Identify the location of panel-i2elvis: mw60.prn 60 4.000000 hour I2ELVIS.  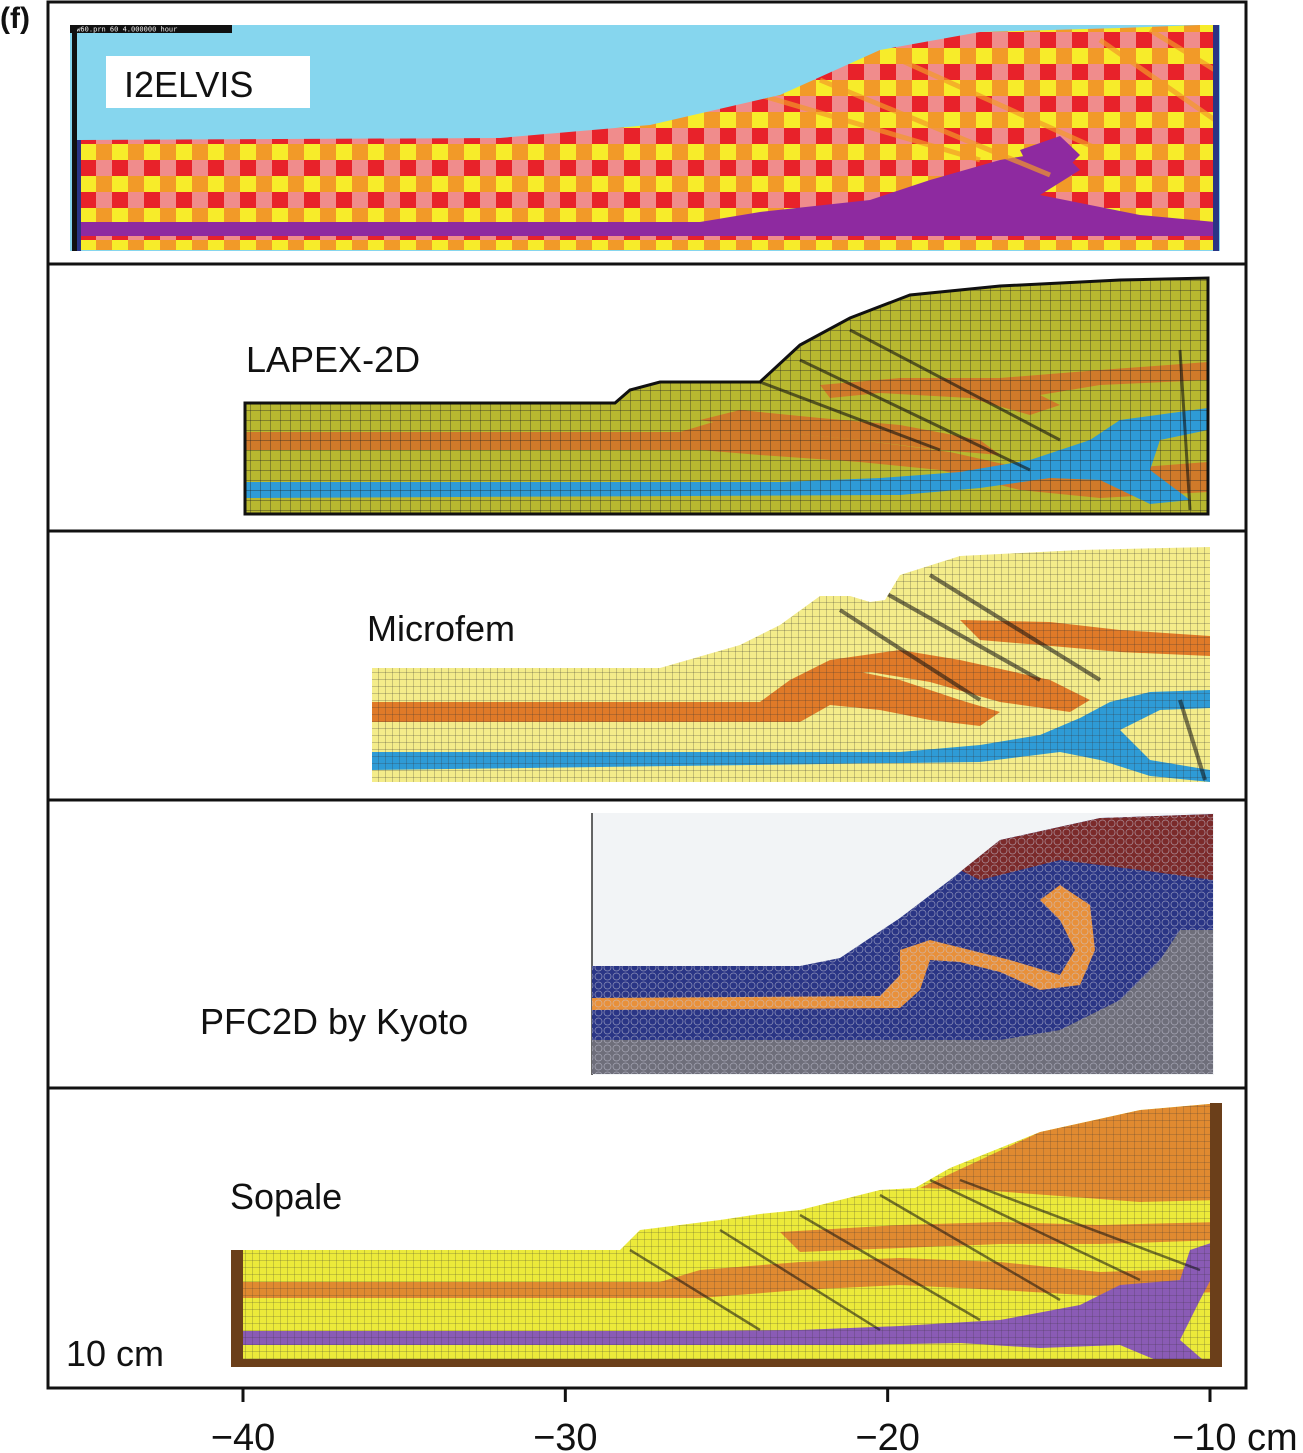
(645, 138).